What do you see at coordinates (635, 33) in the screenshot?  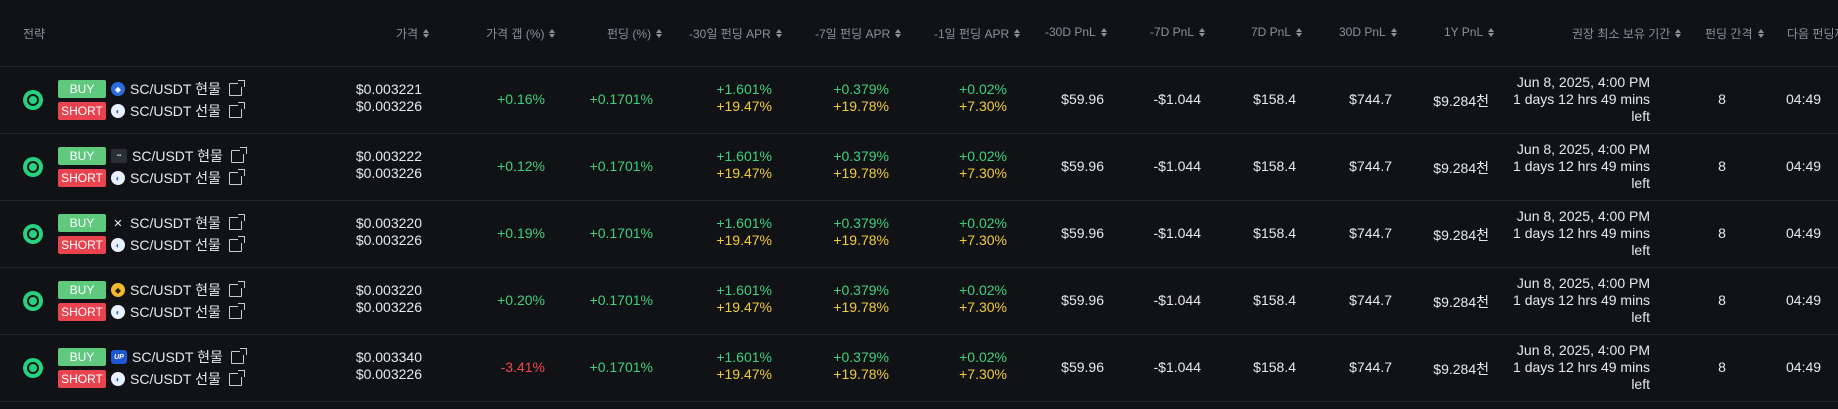 I see `header-funding: 펀딩 (%)` at bounding box center [635, 33].